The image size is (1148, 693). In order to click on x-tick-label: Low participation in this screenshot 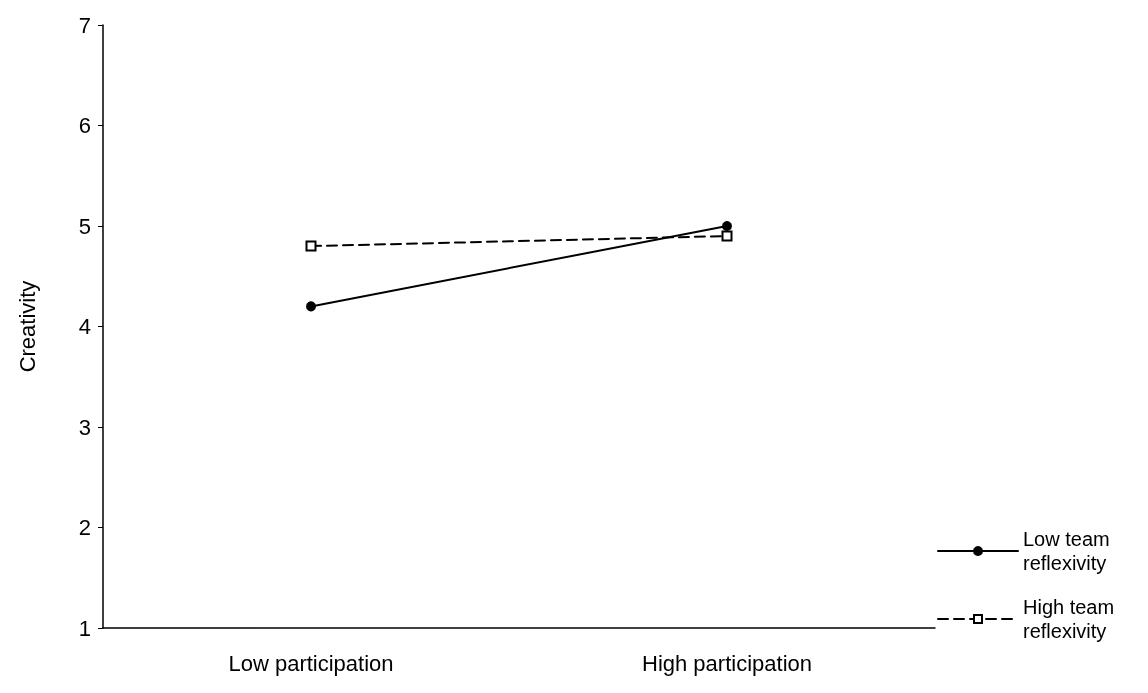, I will do `click(311, 663)`.